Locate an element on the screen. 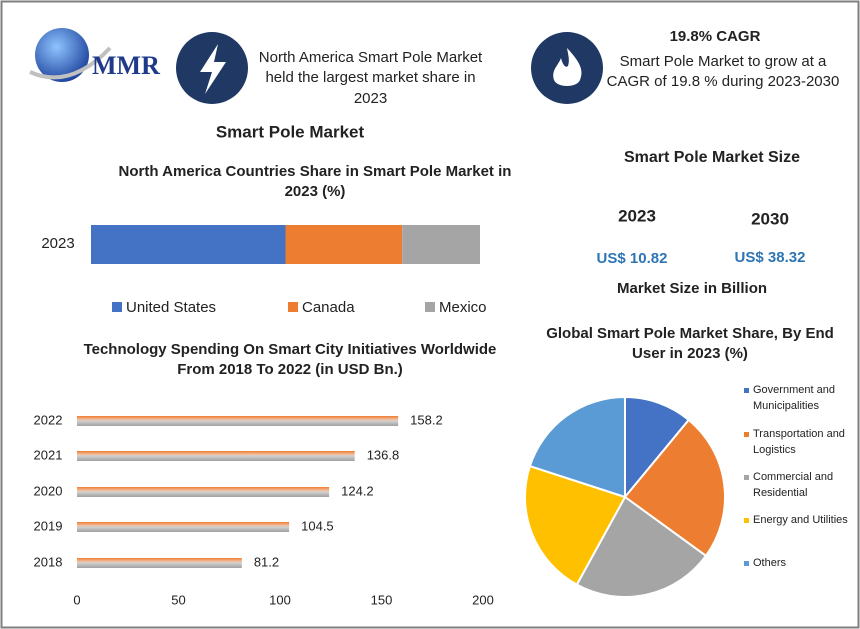 The image size is (860, 629). y-tick-label: 2021 is located at coordinates (48, 454).